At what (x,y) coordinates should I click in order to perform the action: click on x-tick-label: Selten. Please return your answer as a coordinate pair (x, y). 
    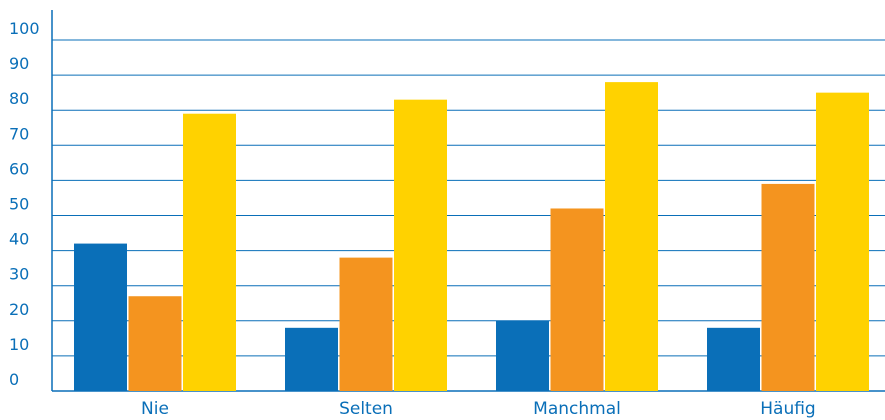
    Looking at the image, I should click on (366, 409).